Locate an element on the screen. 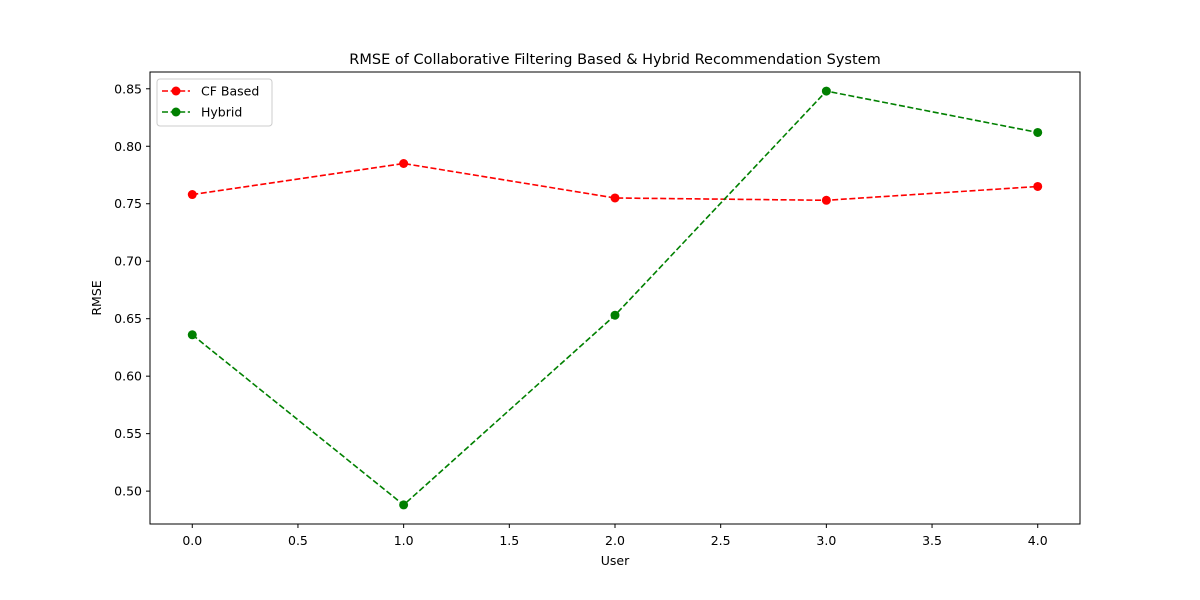 This screenshot has width=1200, height=600. legend-box is located at coordinates (214, 102).